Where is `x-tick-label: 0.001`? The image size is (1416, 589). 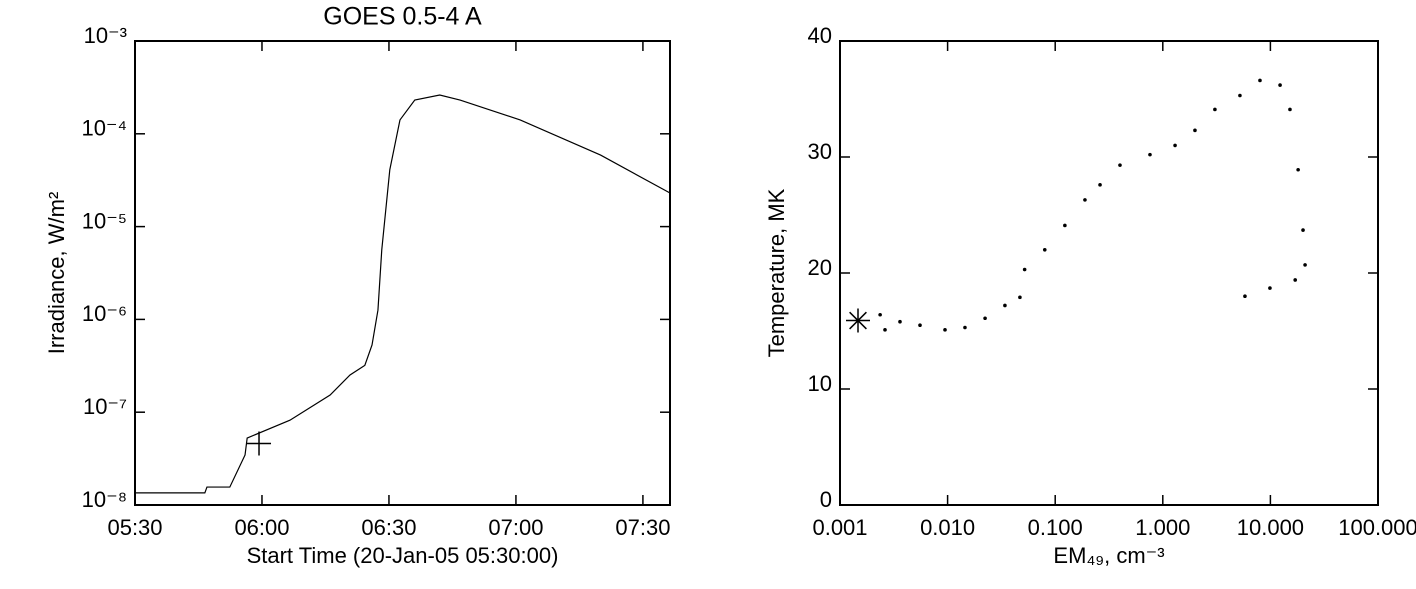
x-tick-label: 0.001 is located at coordinates (839, 527).